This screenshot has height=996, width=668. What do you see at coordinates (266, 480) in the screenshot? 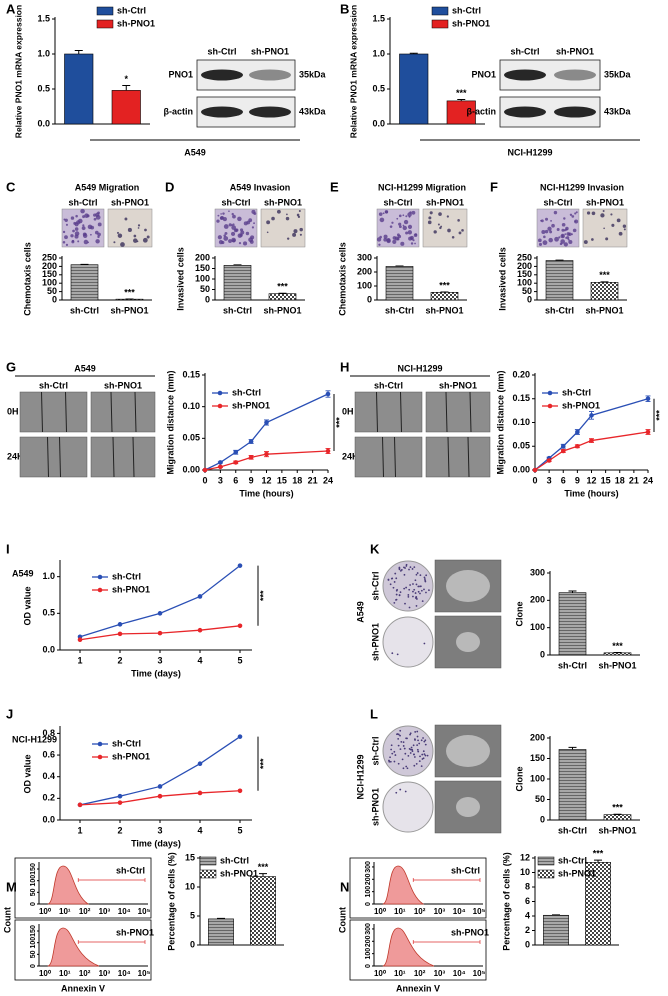
I see `x-tick-label: 12` at bounding box center [266, 480].